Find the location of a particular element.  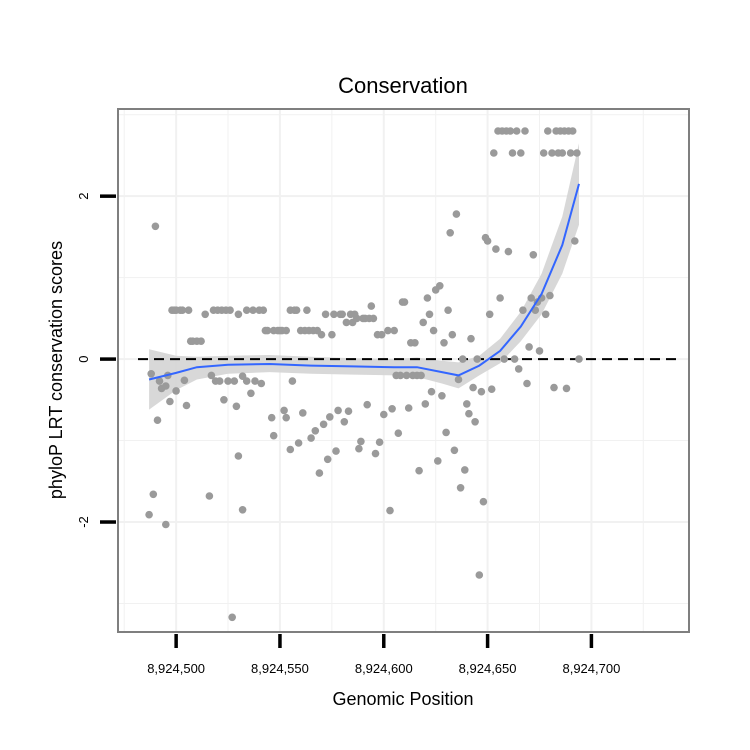

x-tick-label: 8,924,550 is located at coordinates (280, 668).